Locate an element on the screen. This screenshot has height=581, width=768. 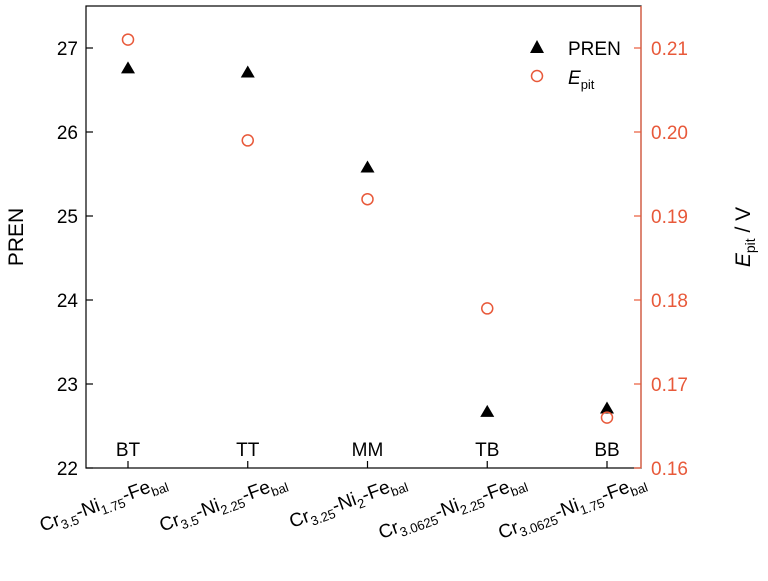
y-axis-label-right-sub: pit is located at coordinates (750, 245).